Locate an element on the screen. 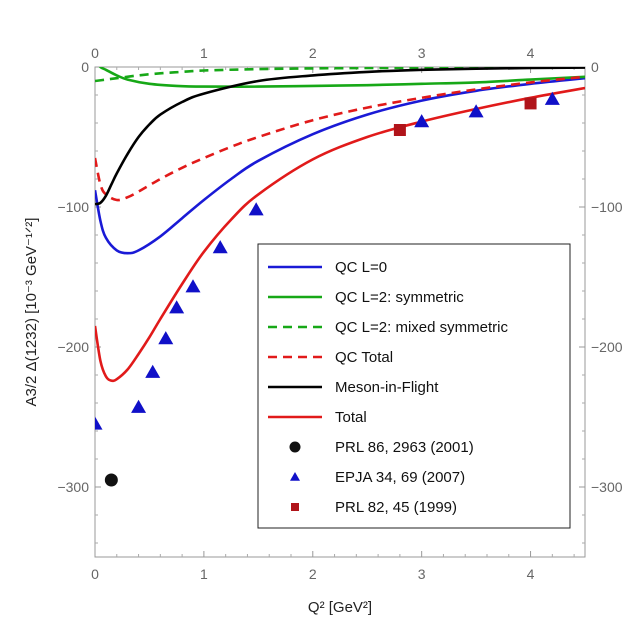  x-tick-label-top: 1 is located at coordinates (204, 53).